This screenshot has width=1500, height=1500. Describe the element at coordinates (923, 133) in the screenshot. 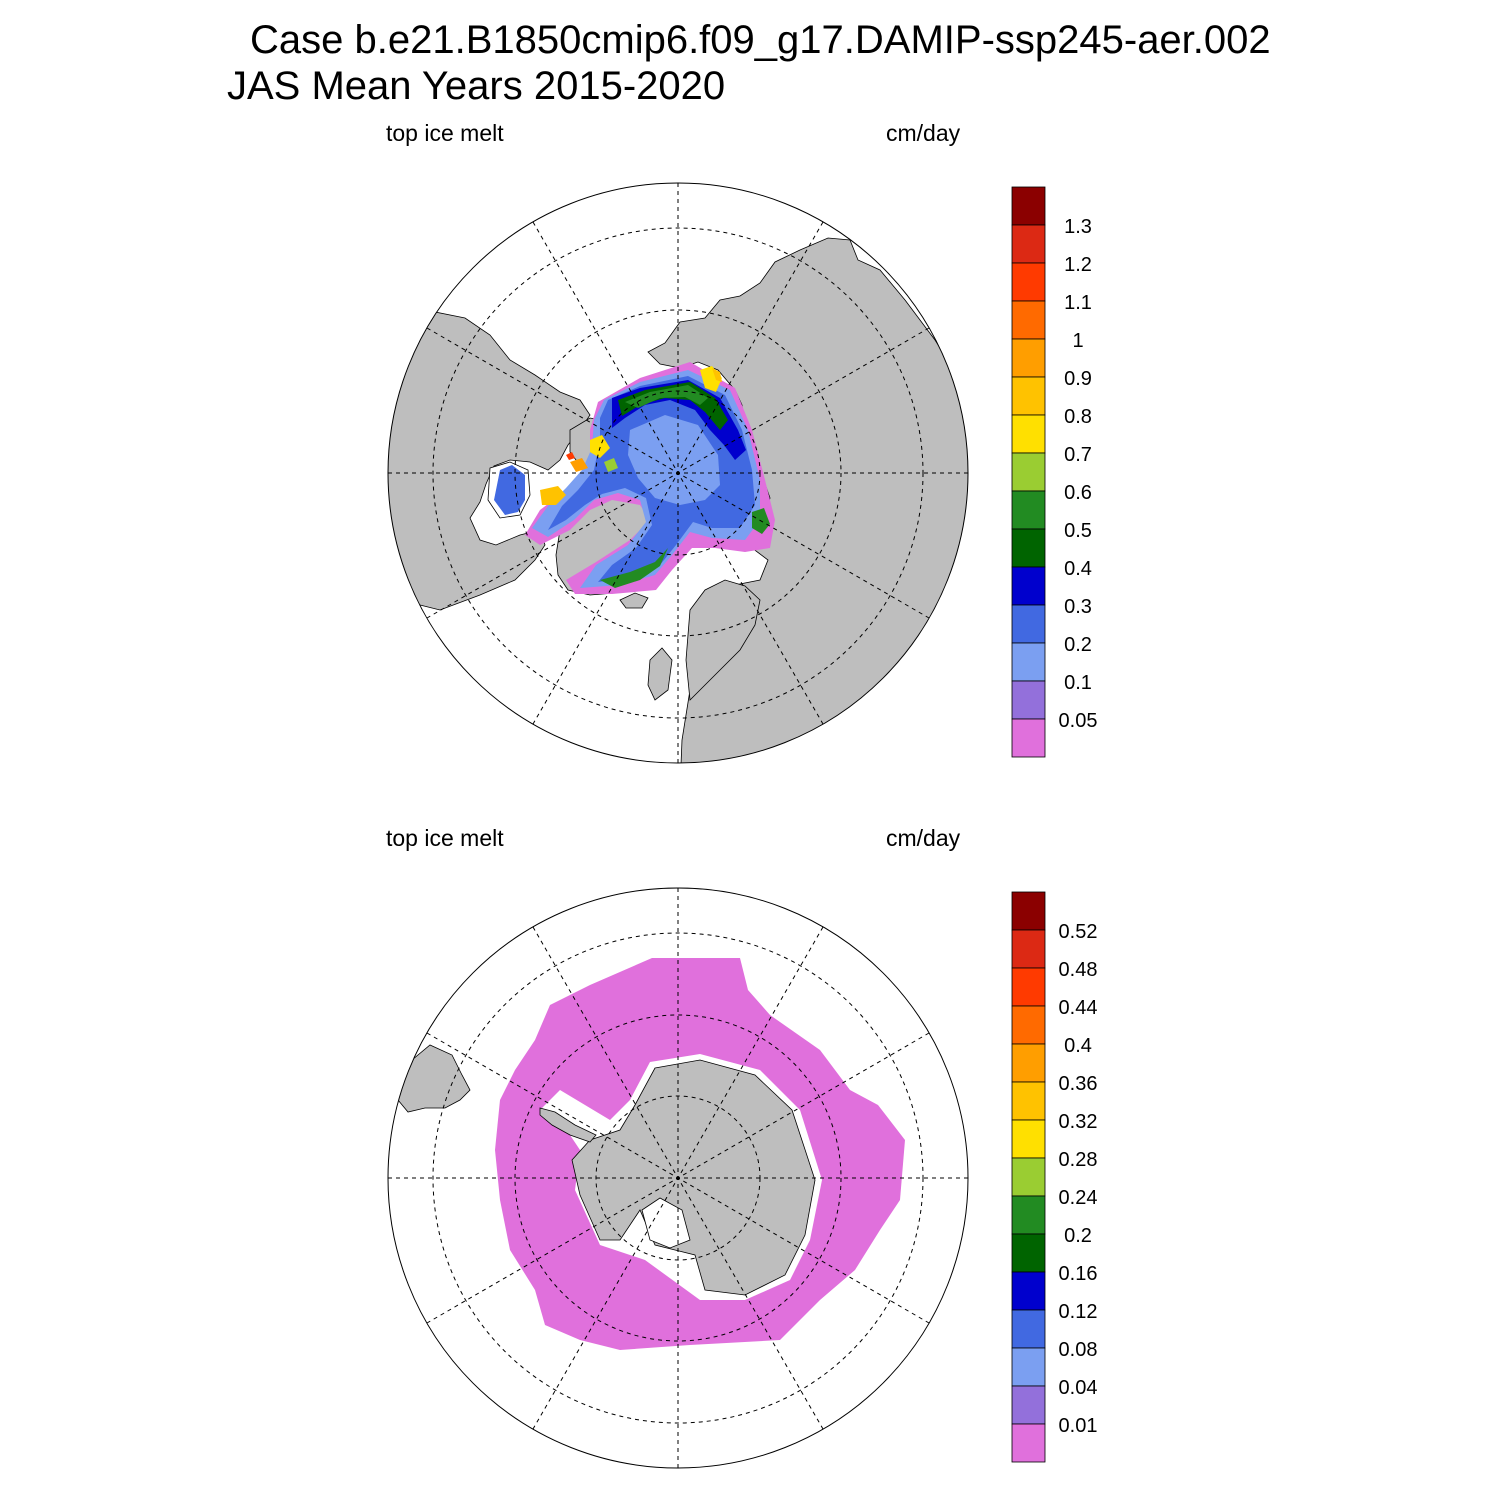

I see `arctic-units-label: cm/day` at that location.